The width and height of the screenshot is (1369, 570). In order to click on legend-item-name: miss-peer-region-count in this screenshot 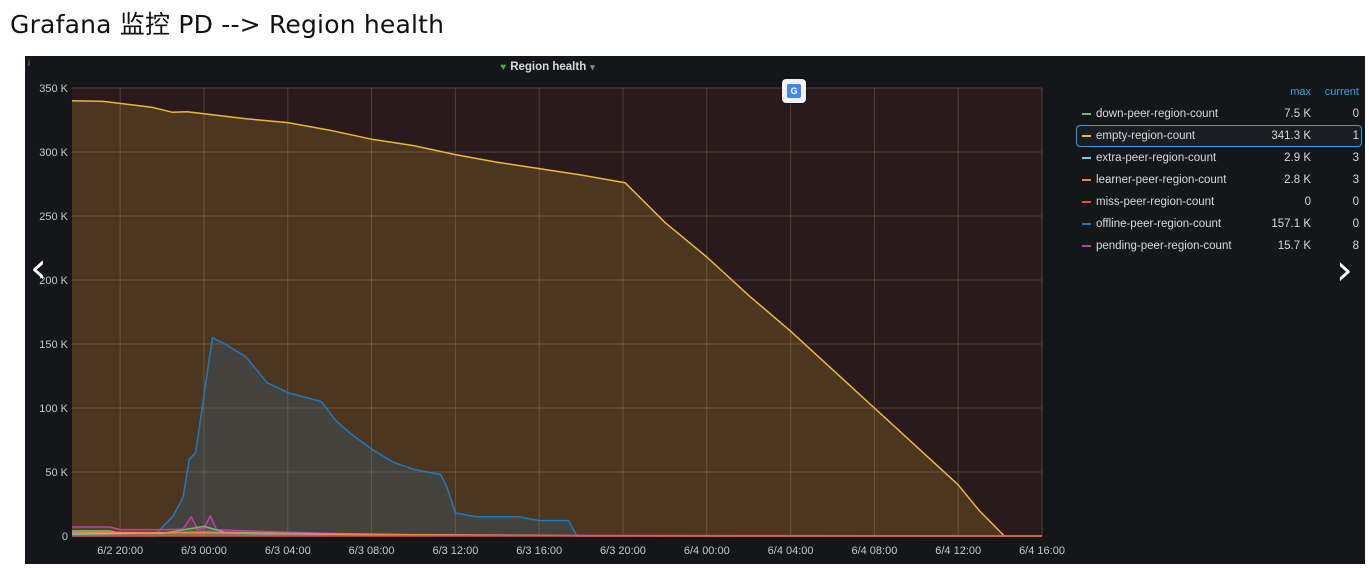, I will do `click(1155, 202)`.